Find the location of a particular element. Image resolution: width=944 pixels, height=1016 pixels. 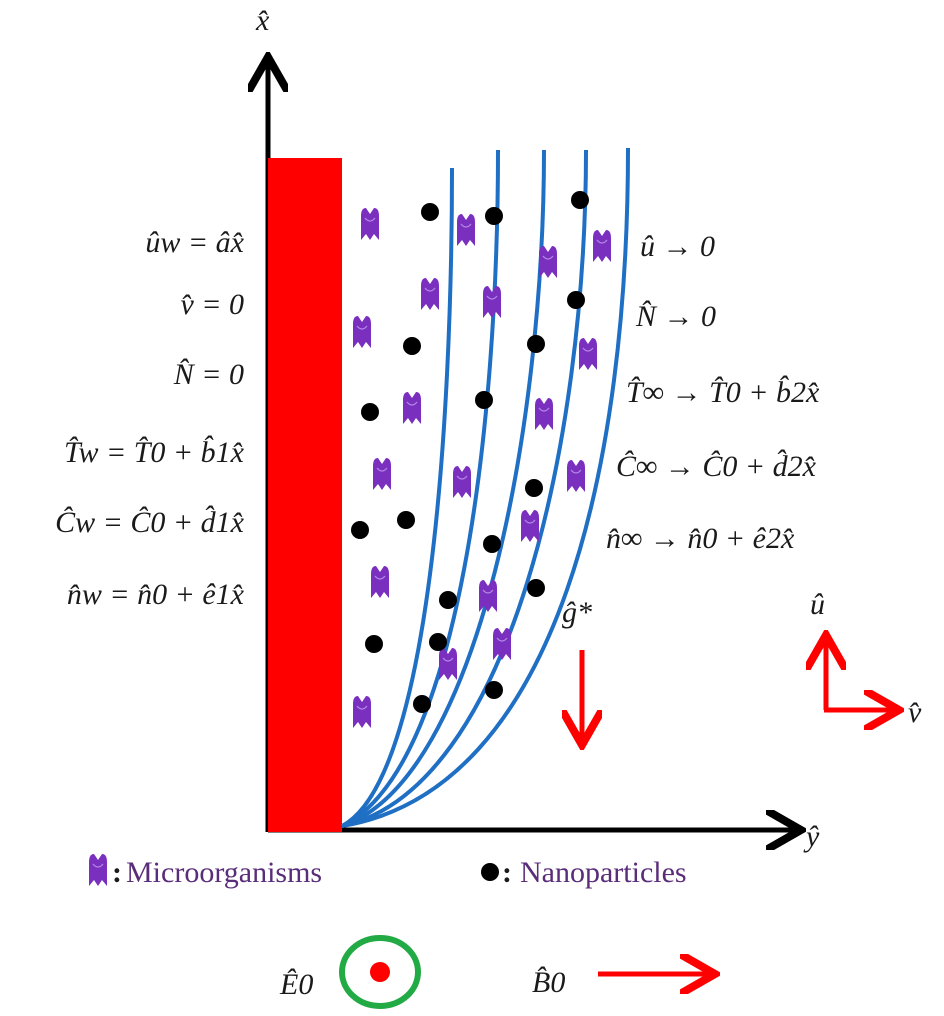

wall-condition-u: ûw = âx̂ is located at coordinates (194, 242).